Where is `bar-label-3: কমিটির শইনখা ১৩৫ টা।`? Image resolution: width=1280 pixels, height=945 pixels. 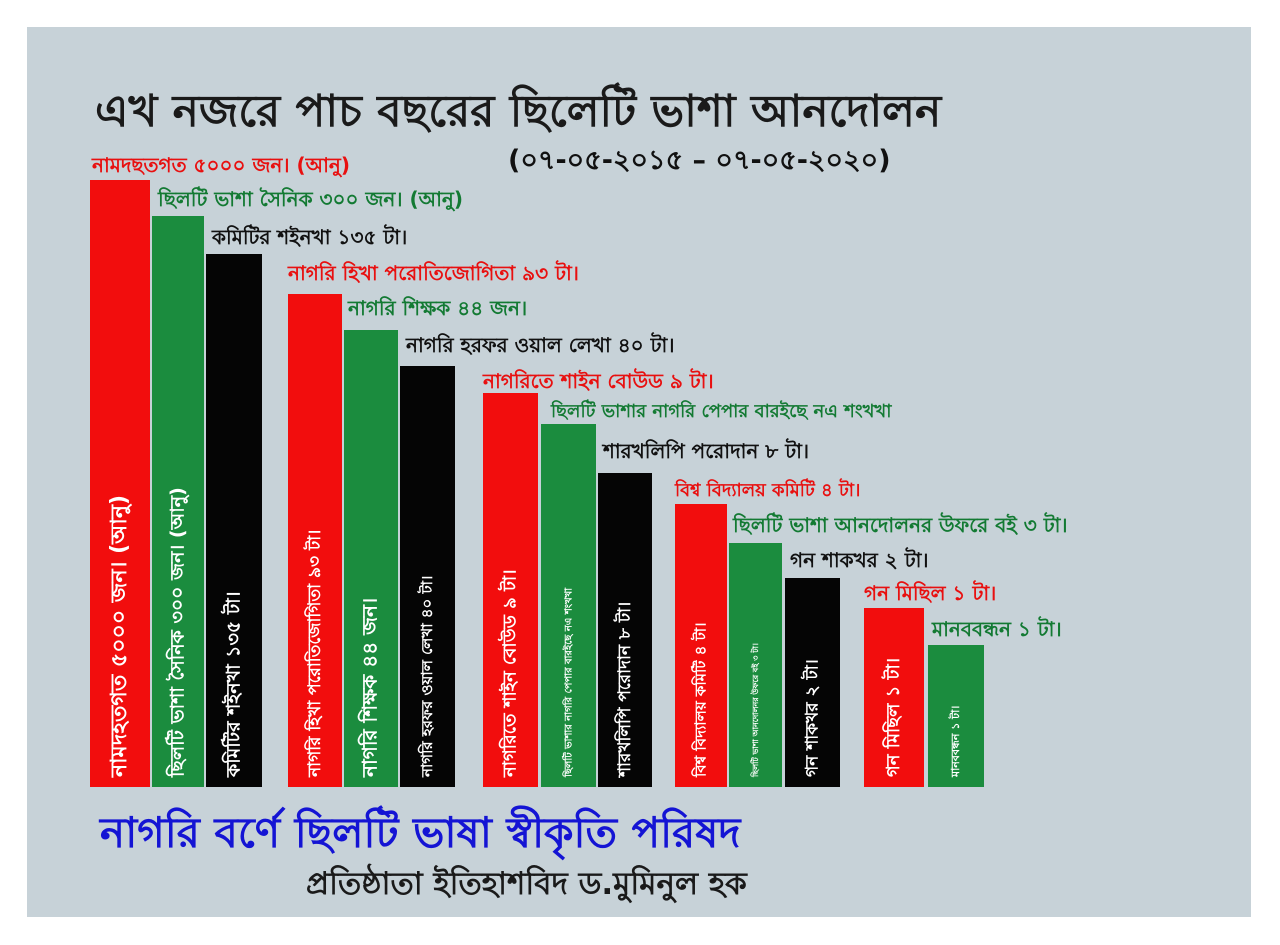
bar-label-3: কমিটির শইনখা ১৩৫ টা। is located at coordinates (309, 236).